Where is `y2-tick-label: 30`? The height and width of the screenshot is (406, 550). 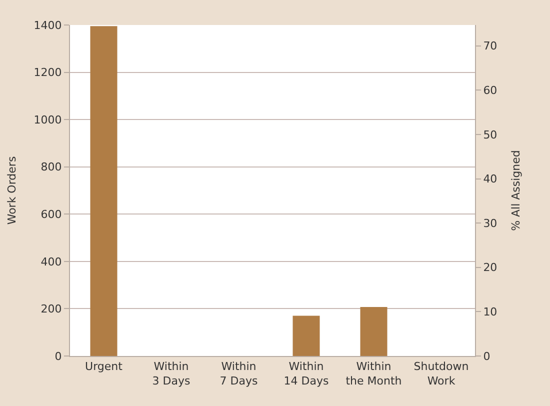 y2-tick-label: 30 is located at coordinates (490, 223).